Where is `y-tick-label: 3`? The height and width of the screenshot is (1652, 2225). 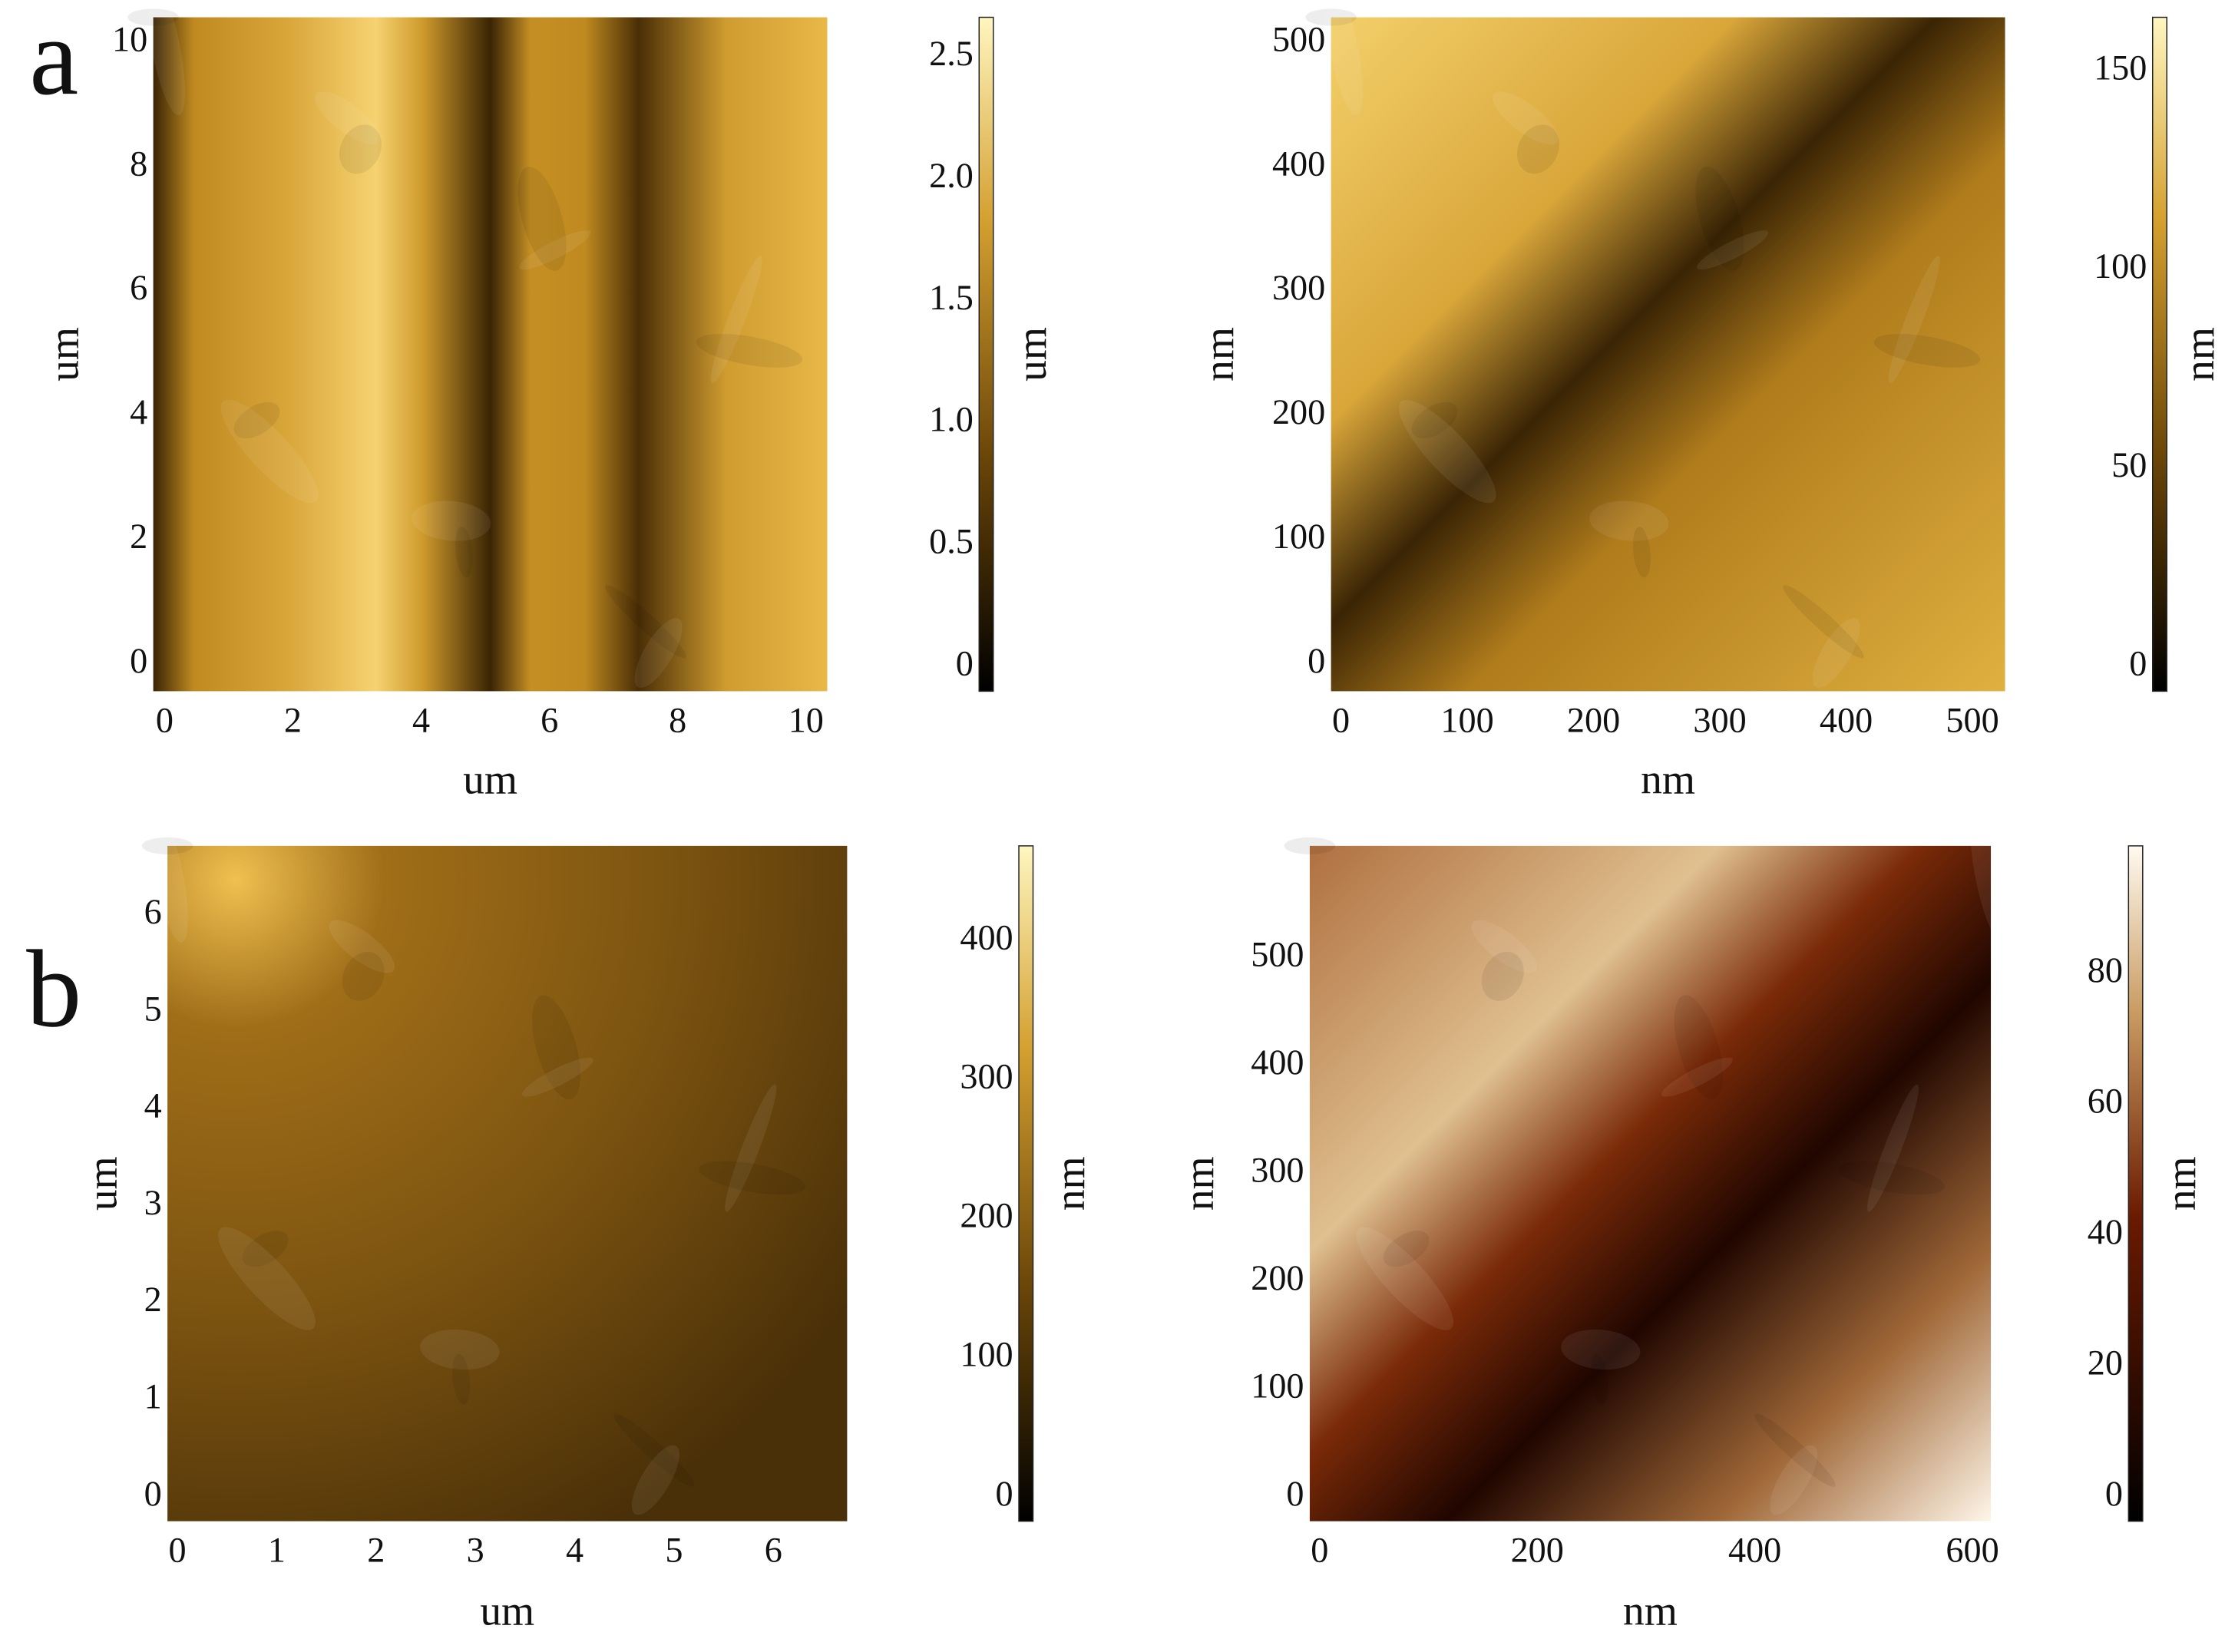 y-tick-label: 3 is located at coordinates (153, 1202).